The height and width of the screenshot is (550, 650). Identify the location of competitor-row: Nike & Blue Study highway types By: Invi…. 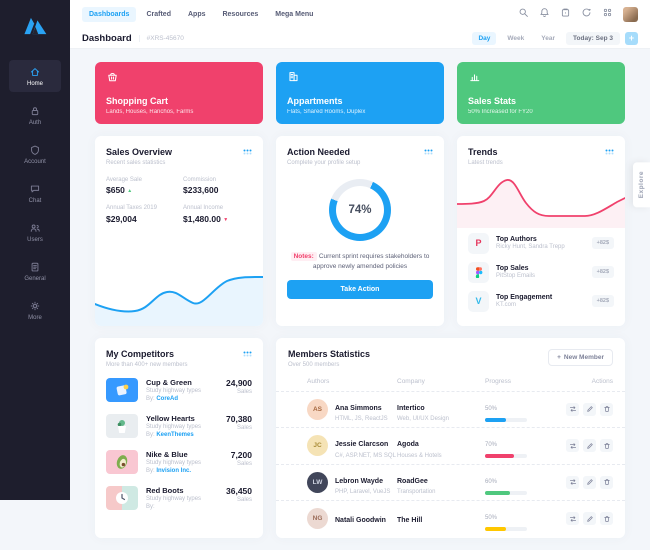
(179, 462).